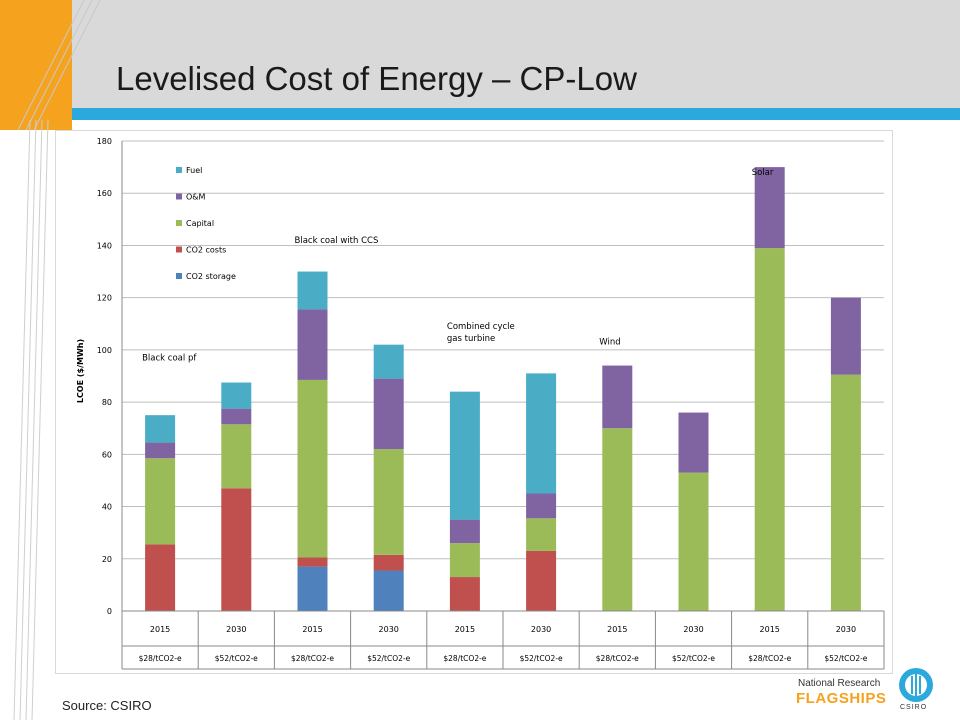 This screenshot has height=720, width=960. I want to click on y-tick-label: 20, so click(107, 559).